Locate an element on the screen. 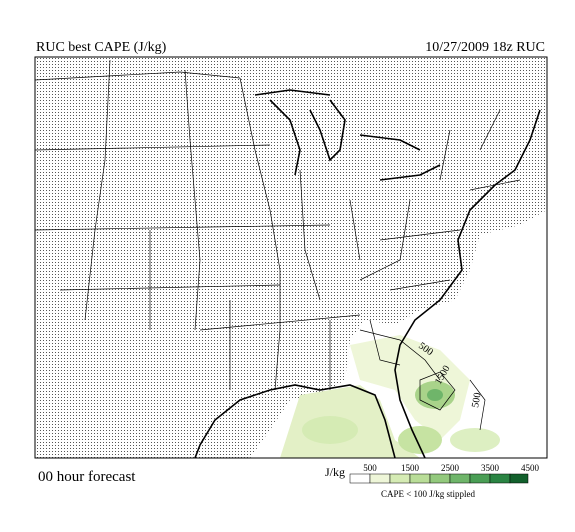 The image size is (575, 532). valid-time: 10/27/2009 18z RUC is located at coordinates (485, 47).